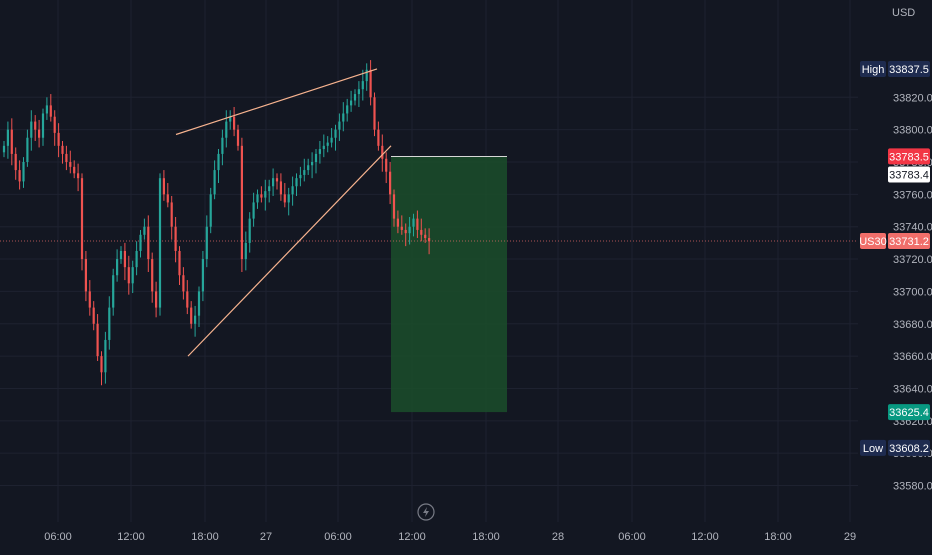 The image size is (932, 555). I want to click on icons, so click(426, 512).